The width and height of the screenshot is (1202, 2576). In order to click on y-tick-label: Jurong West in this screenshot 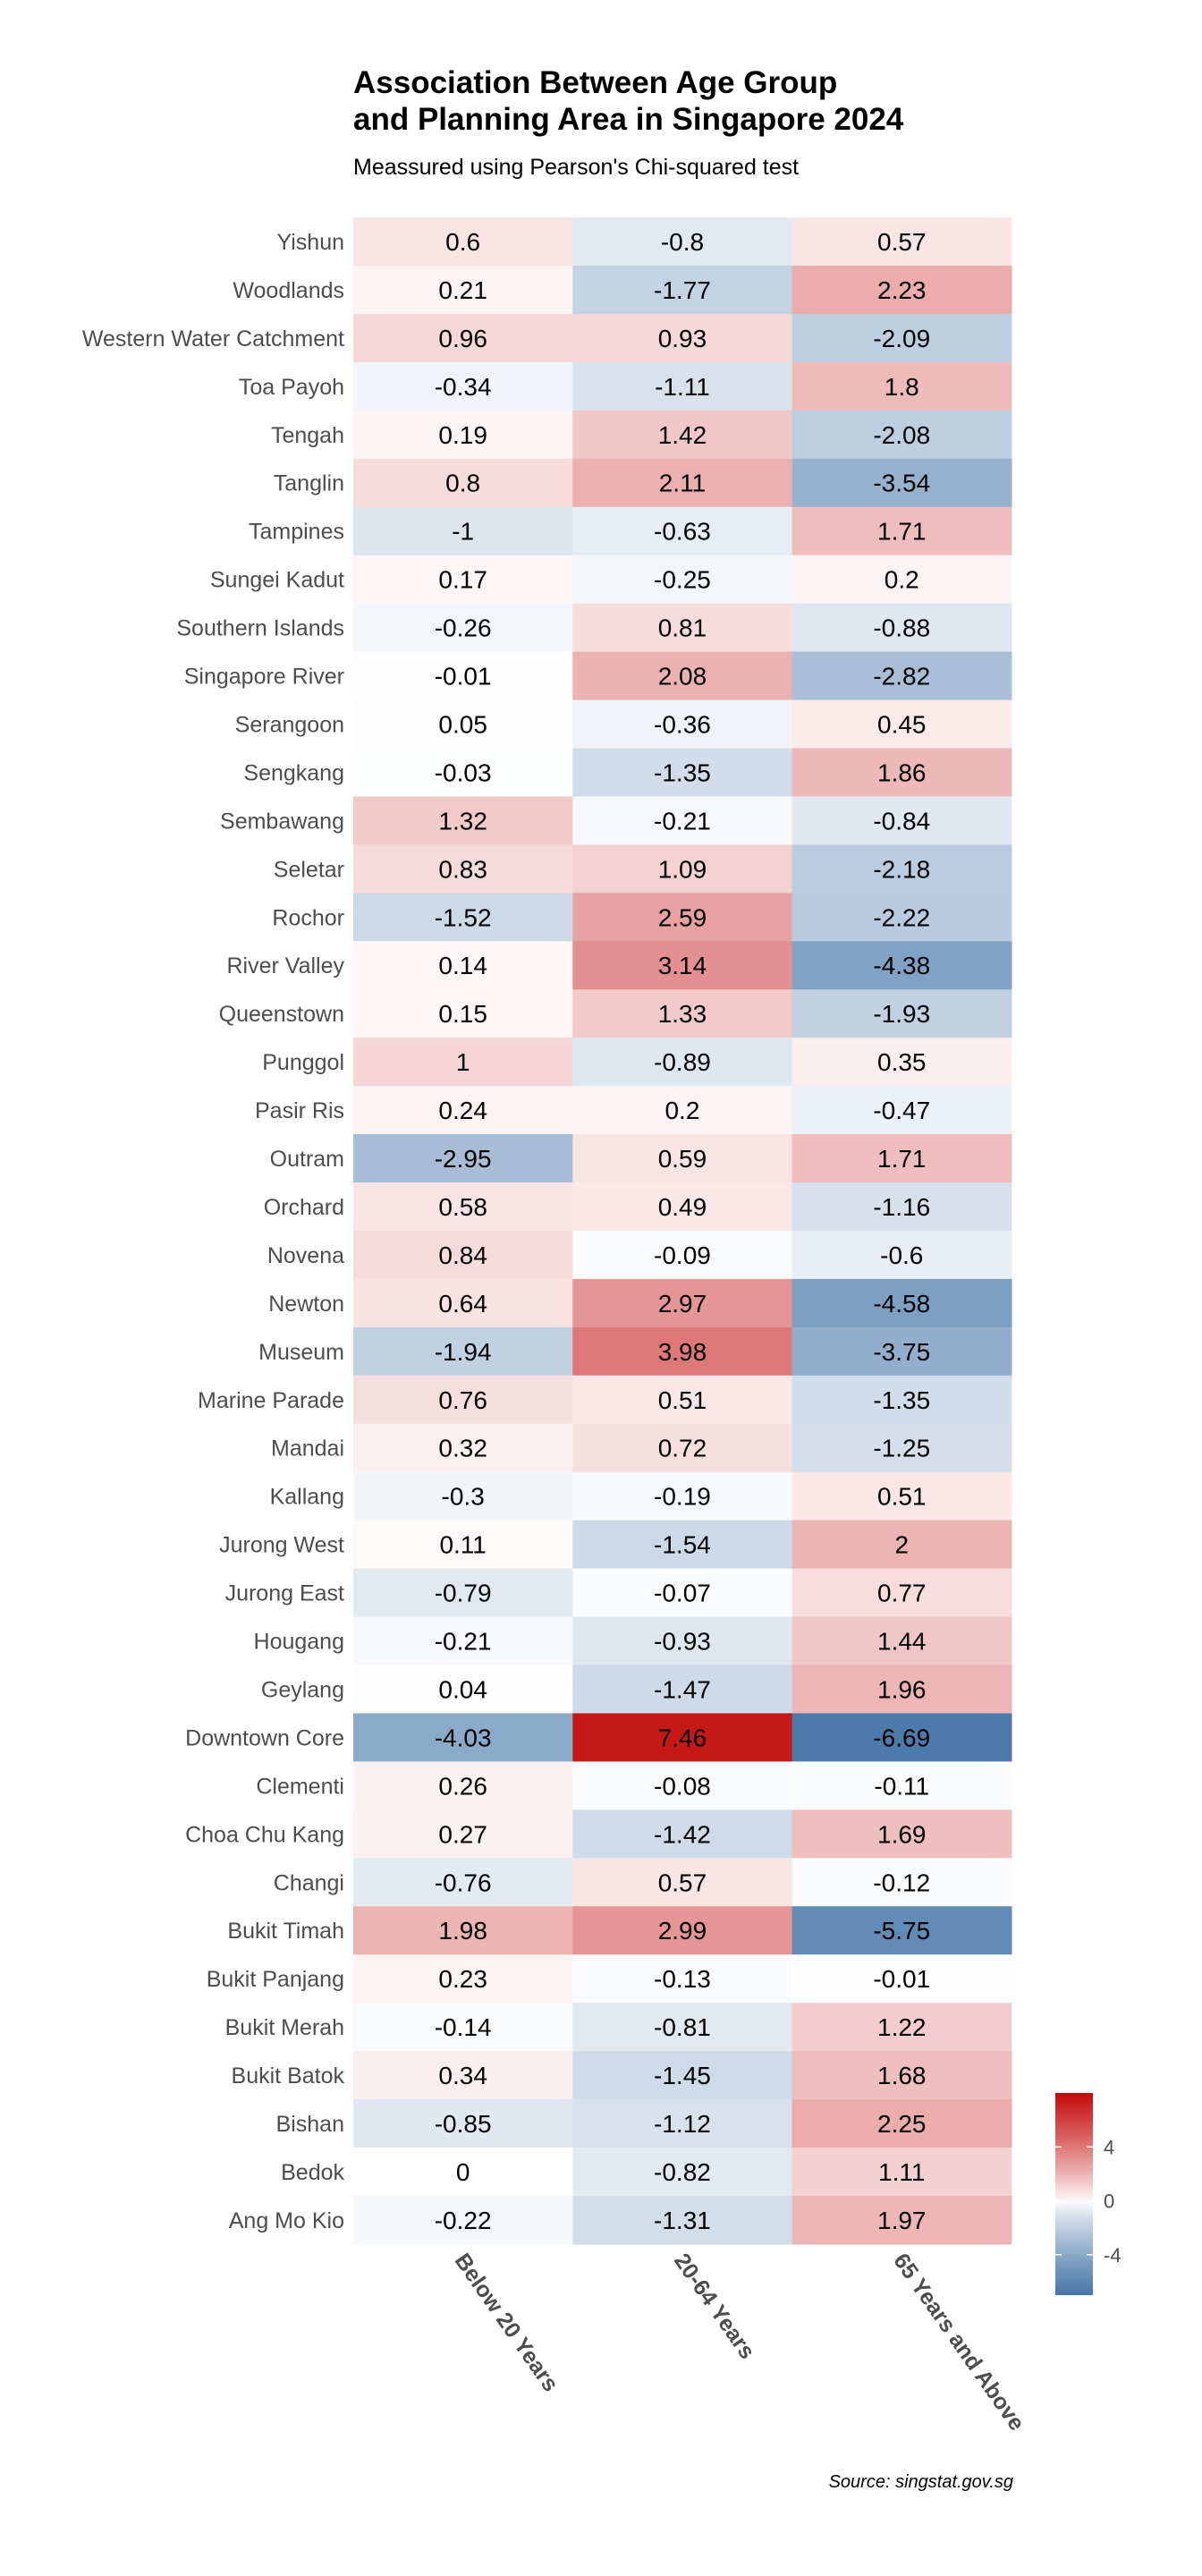, I will do `click(281, 1545)`.